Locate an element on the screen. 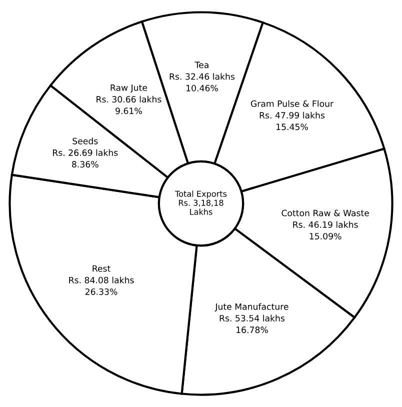  data-label: Rs. 47.99 lakhs 15.45% is located at coordinates (292, 121).